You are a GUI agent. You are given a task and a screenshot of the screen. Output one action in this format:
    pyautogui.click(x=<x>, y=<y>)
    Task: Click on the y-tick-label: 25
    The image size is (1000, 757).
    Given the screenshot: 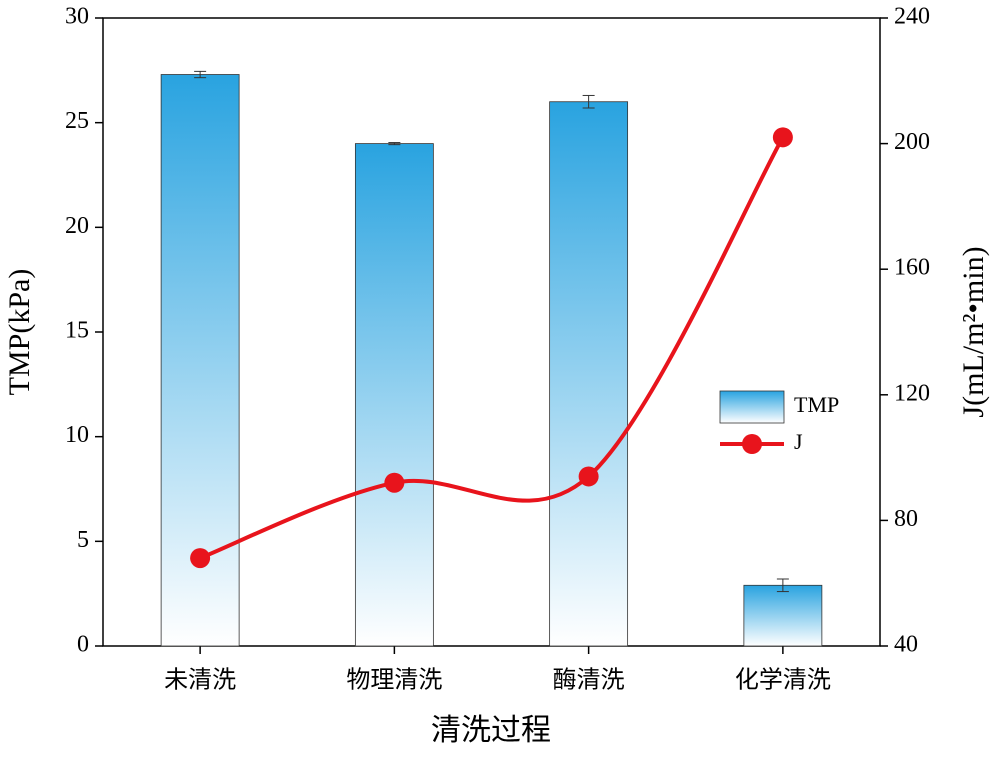 What is the action you would take?
    pyautogui.click(x=77, y=121)
    